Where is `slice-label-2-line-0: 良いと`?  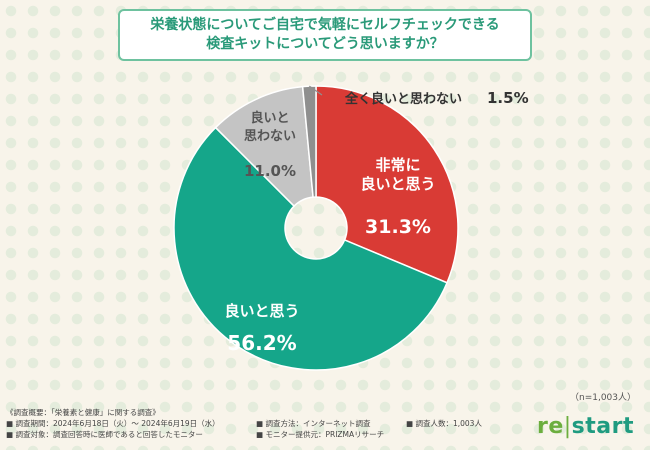 slice-label-2-line-0: 良いと is located at coordinates (269, 118).